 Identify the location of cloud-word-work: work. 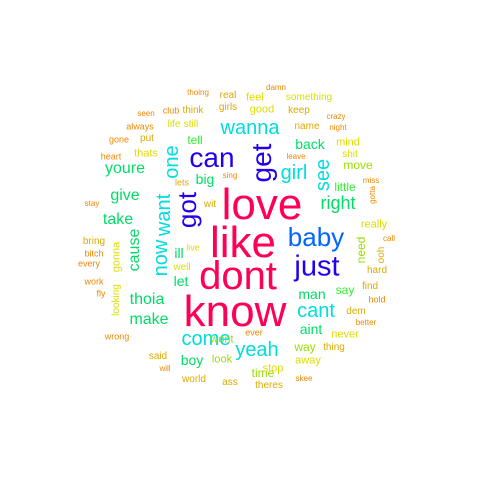
(94, 281).